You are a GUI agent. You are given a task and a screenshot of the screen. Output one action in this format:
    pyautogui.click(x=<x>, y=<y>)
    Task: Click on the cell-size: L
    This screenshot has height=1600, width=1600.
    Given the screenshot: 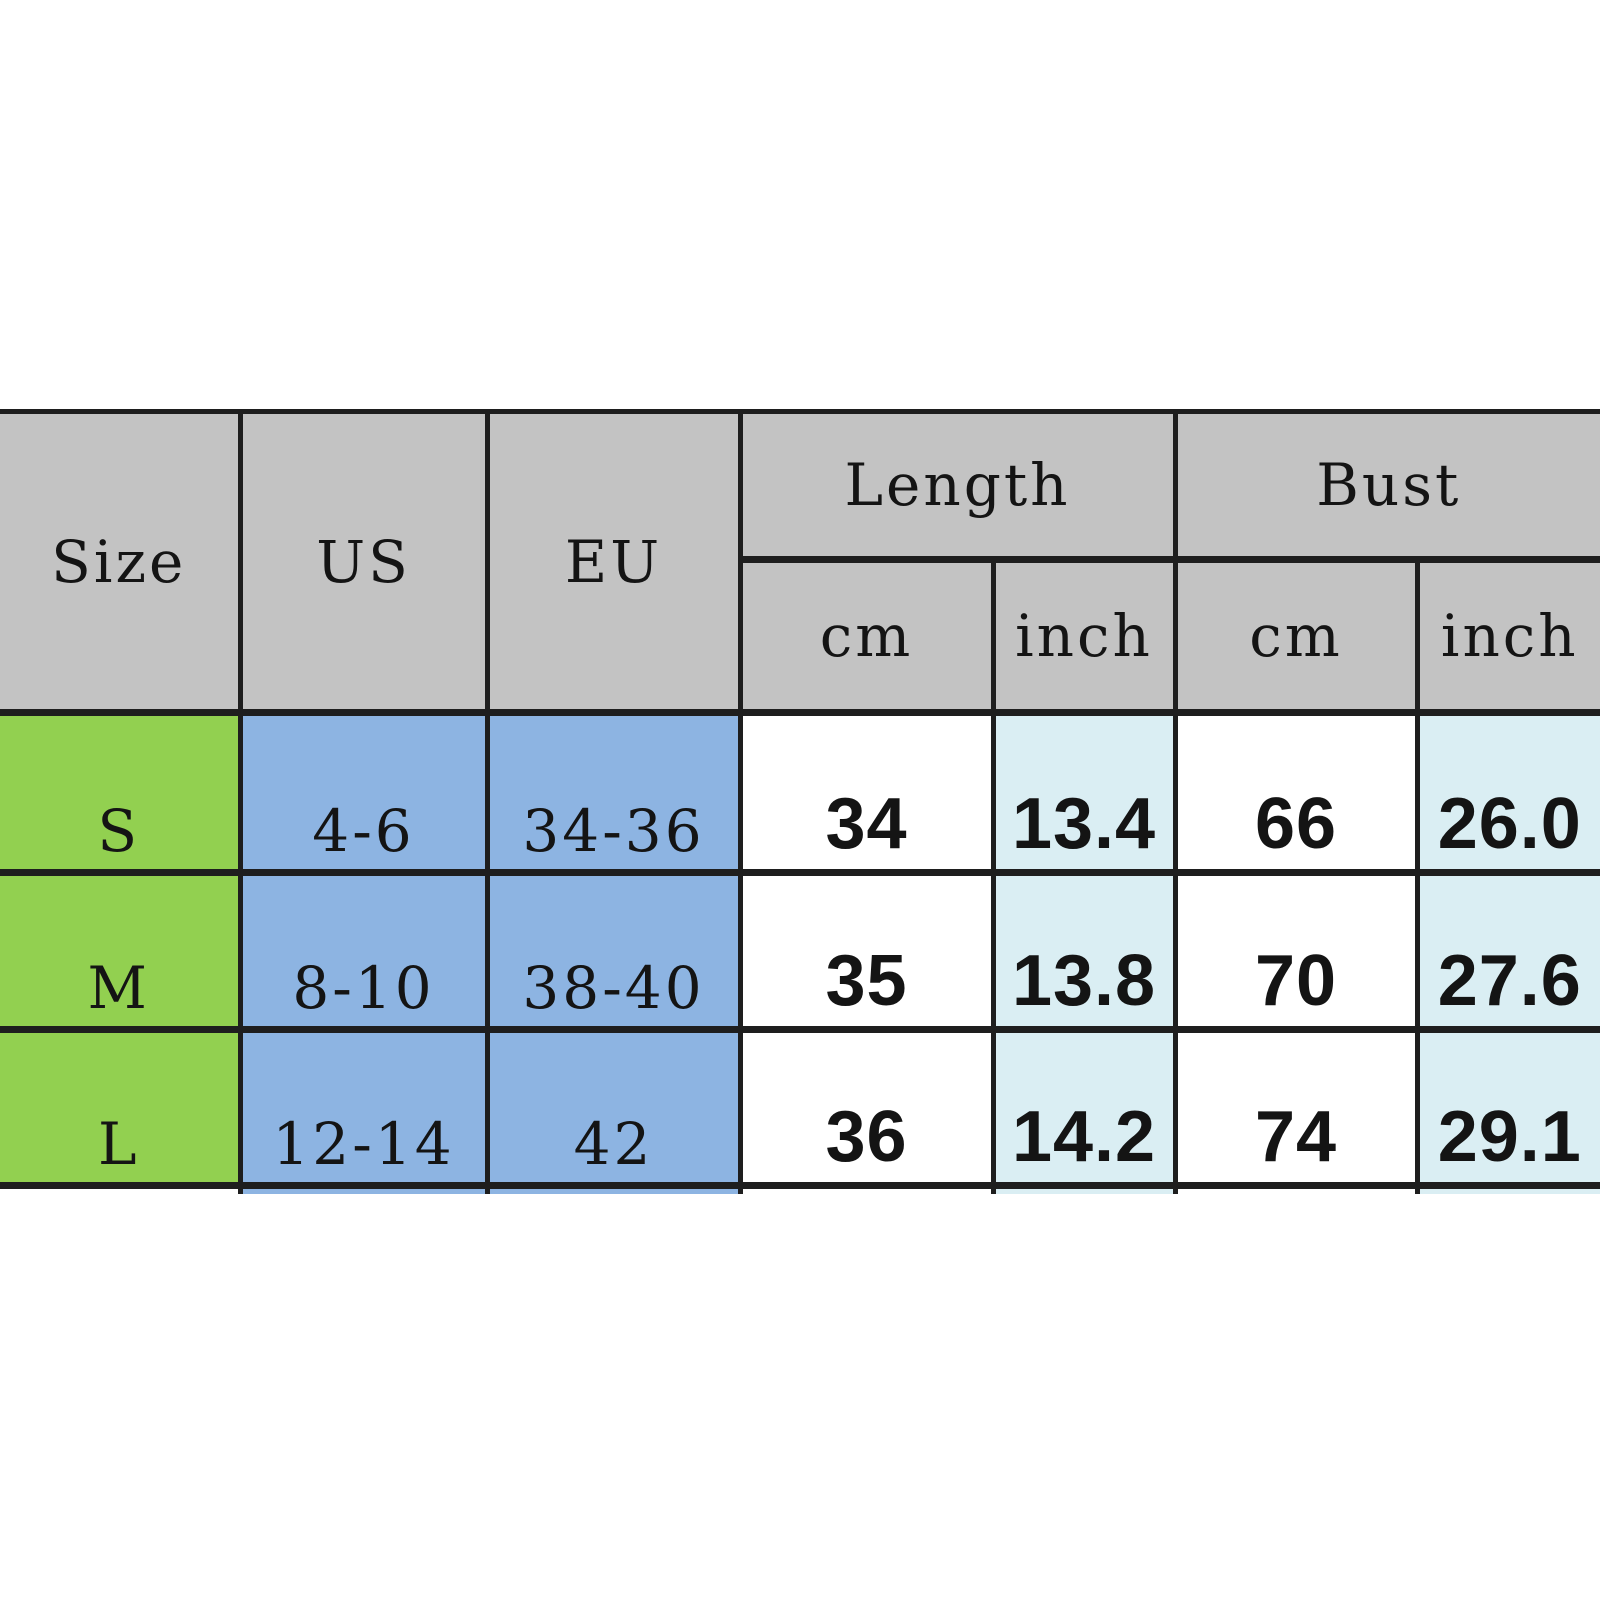 What is the action you would take?
    pyautogui.click(x=121, y=1107)
    